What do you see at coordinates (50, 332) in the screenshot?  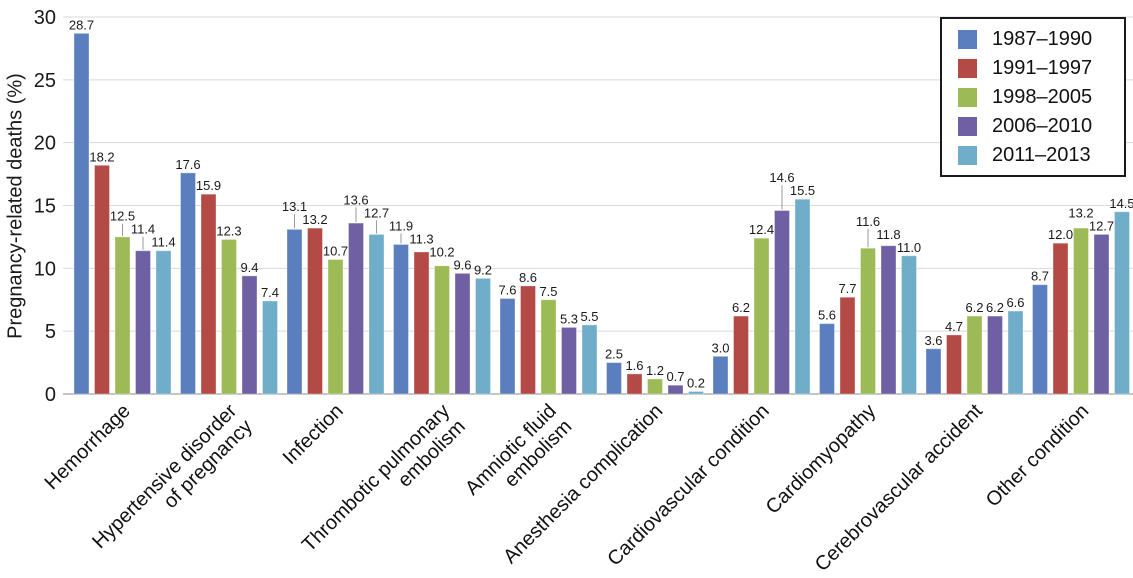 I see `y-tick-label: 5` at bounding box center [50, 332].